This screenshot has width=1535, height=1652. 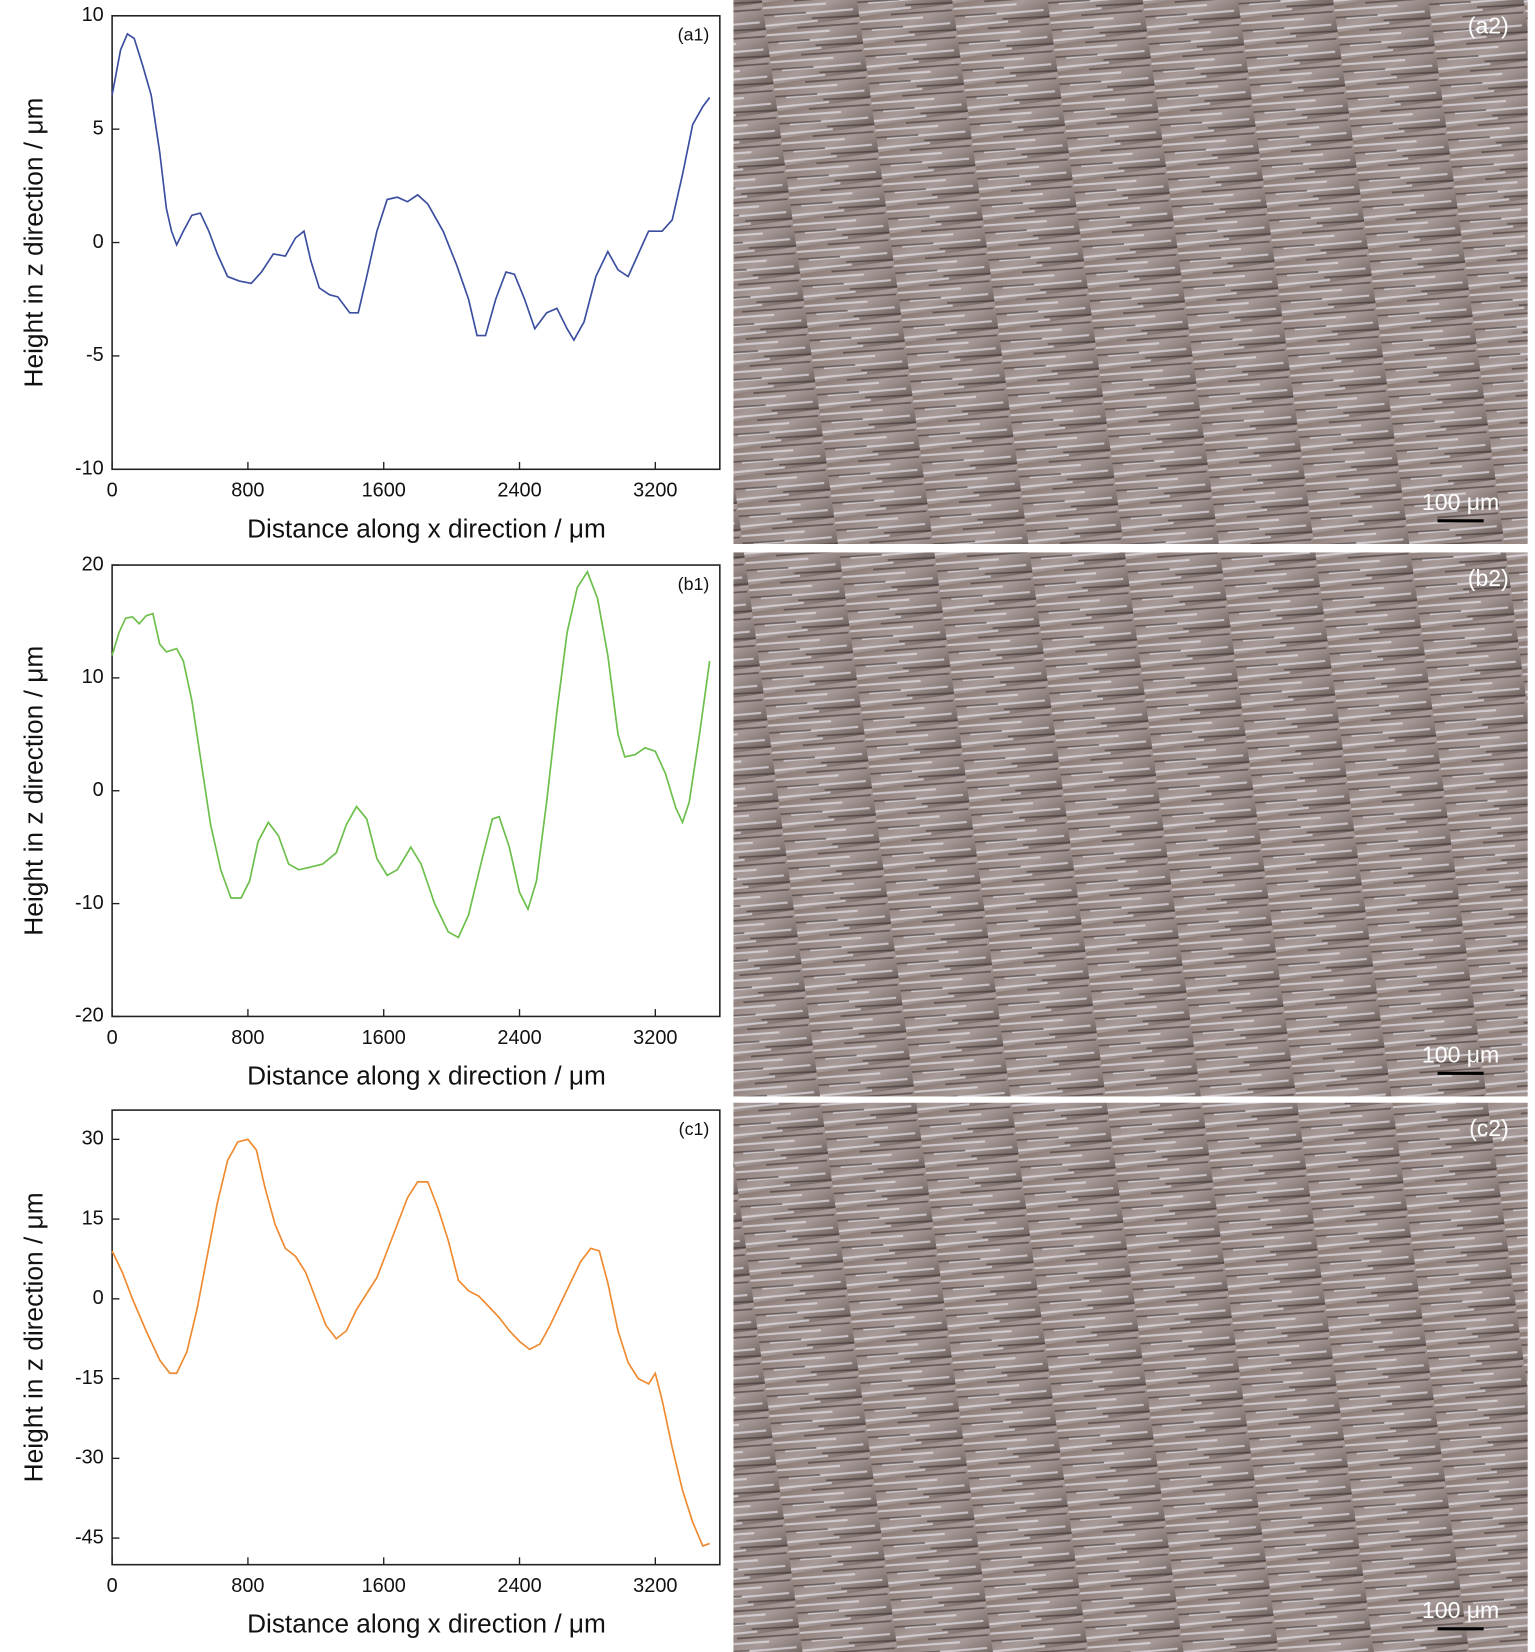 What do you see at coordinates (89, 1537) in the screenshot?
I see `y-tick-label: -45` at bounding box center [89, 1537].